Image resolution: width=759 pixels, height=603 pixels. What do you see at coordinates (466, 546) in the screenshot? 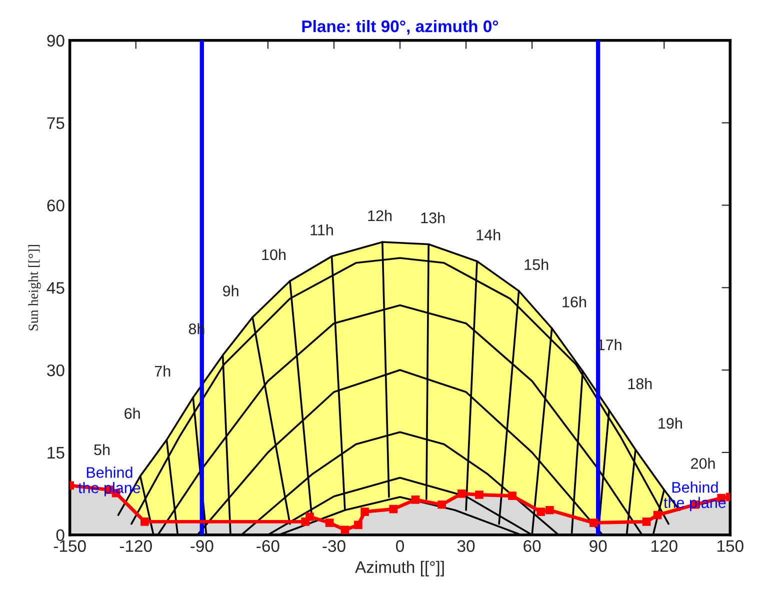
I see `x-tick-label: 30` at bounding box center [466, 546].